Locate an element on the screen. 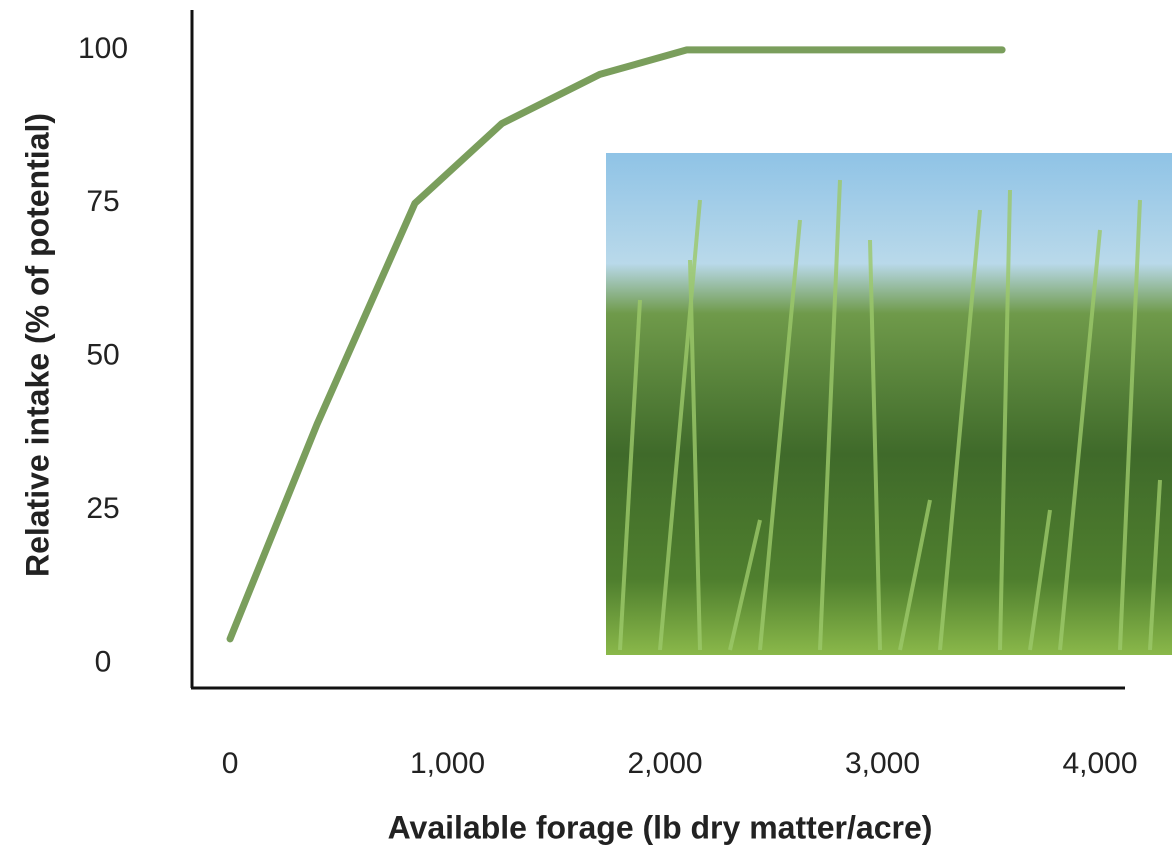 This screenshot has height=854, width=1172. y-axis-title: Relative intake (% of potential) is located at coordinates (37, 345).